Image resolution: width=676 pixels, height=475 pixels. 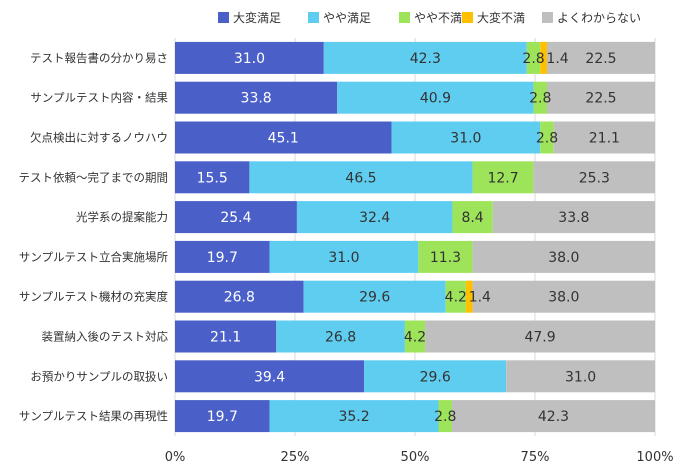 What do you see at coordinates (438, 18) in the screenshot?
I see `legend-label: やや不満` at bounding box center [438, 18].